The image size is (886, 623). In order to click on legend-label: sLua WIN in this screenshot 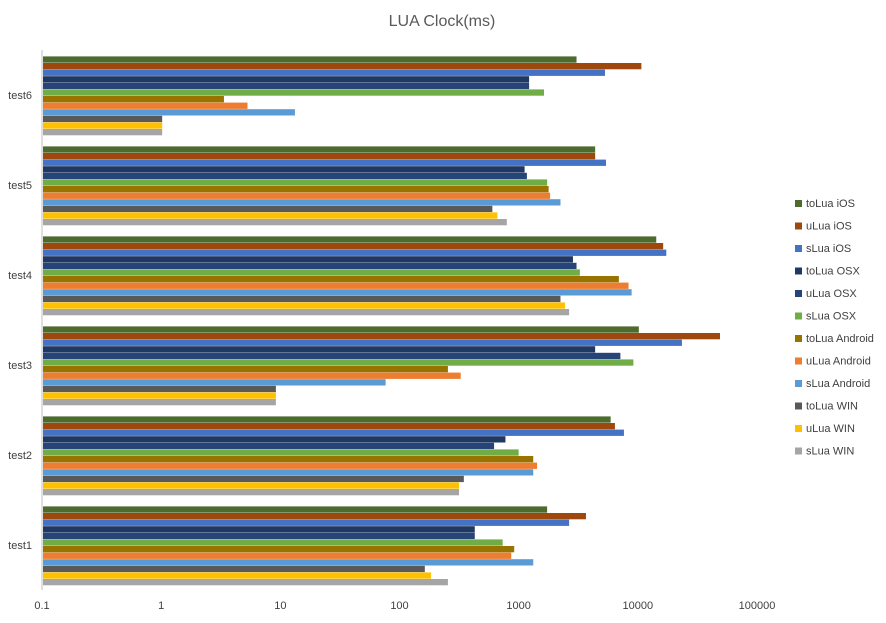, I will do `click(830, 452)`.